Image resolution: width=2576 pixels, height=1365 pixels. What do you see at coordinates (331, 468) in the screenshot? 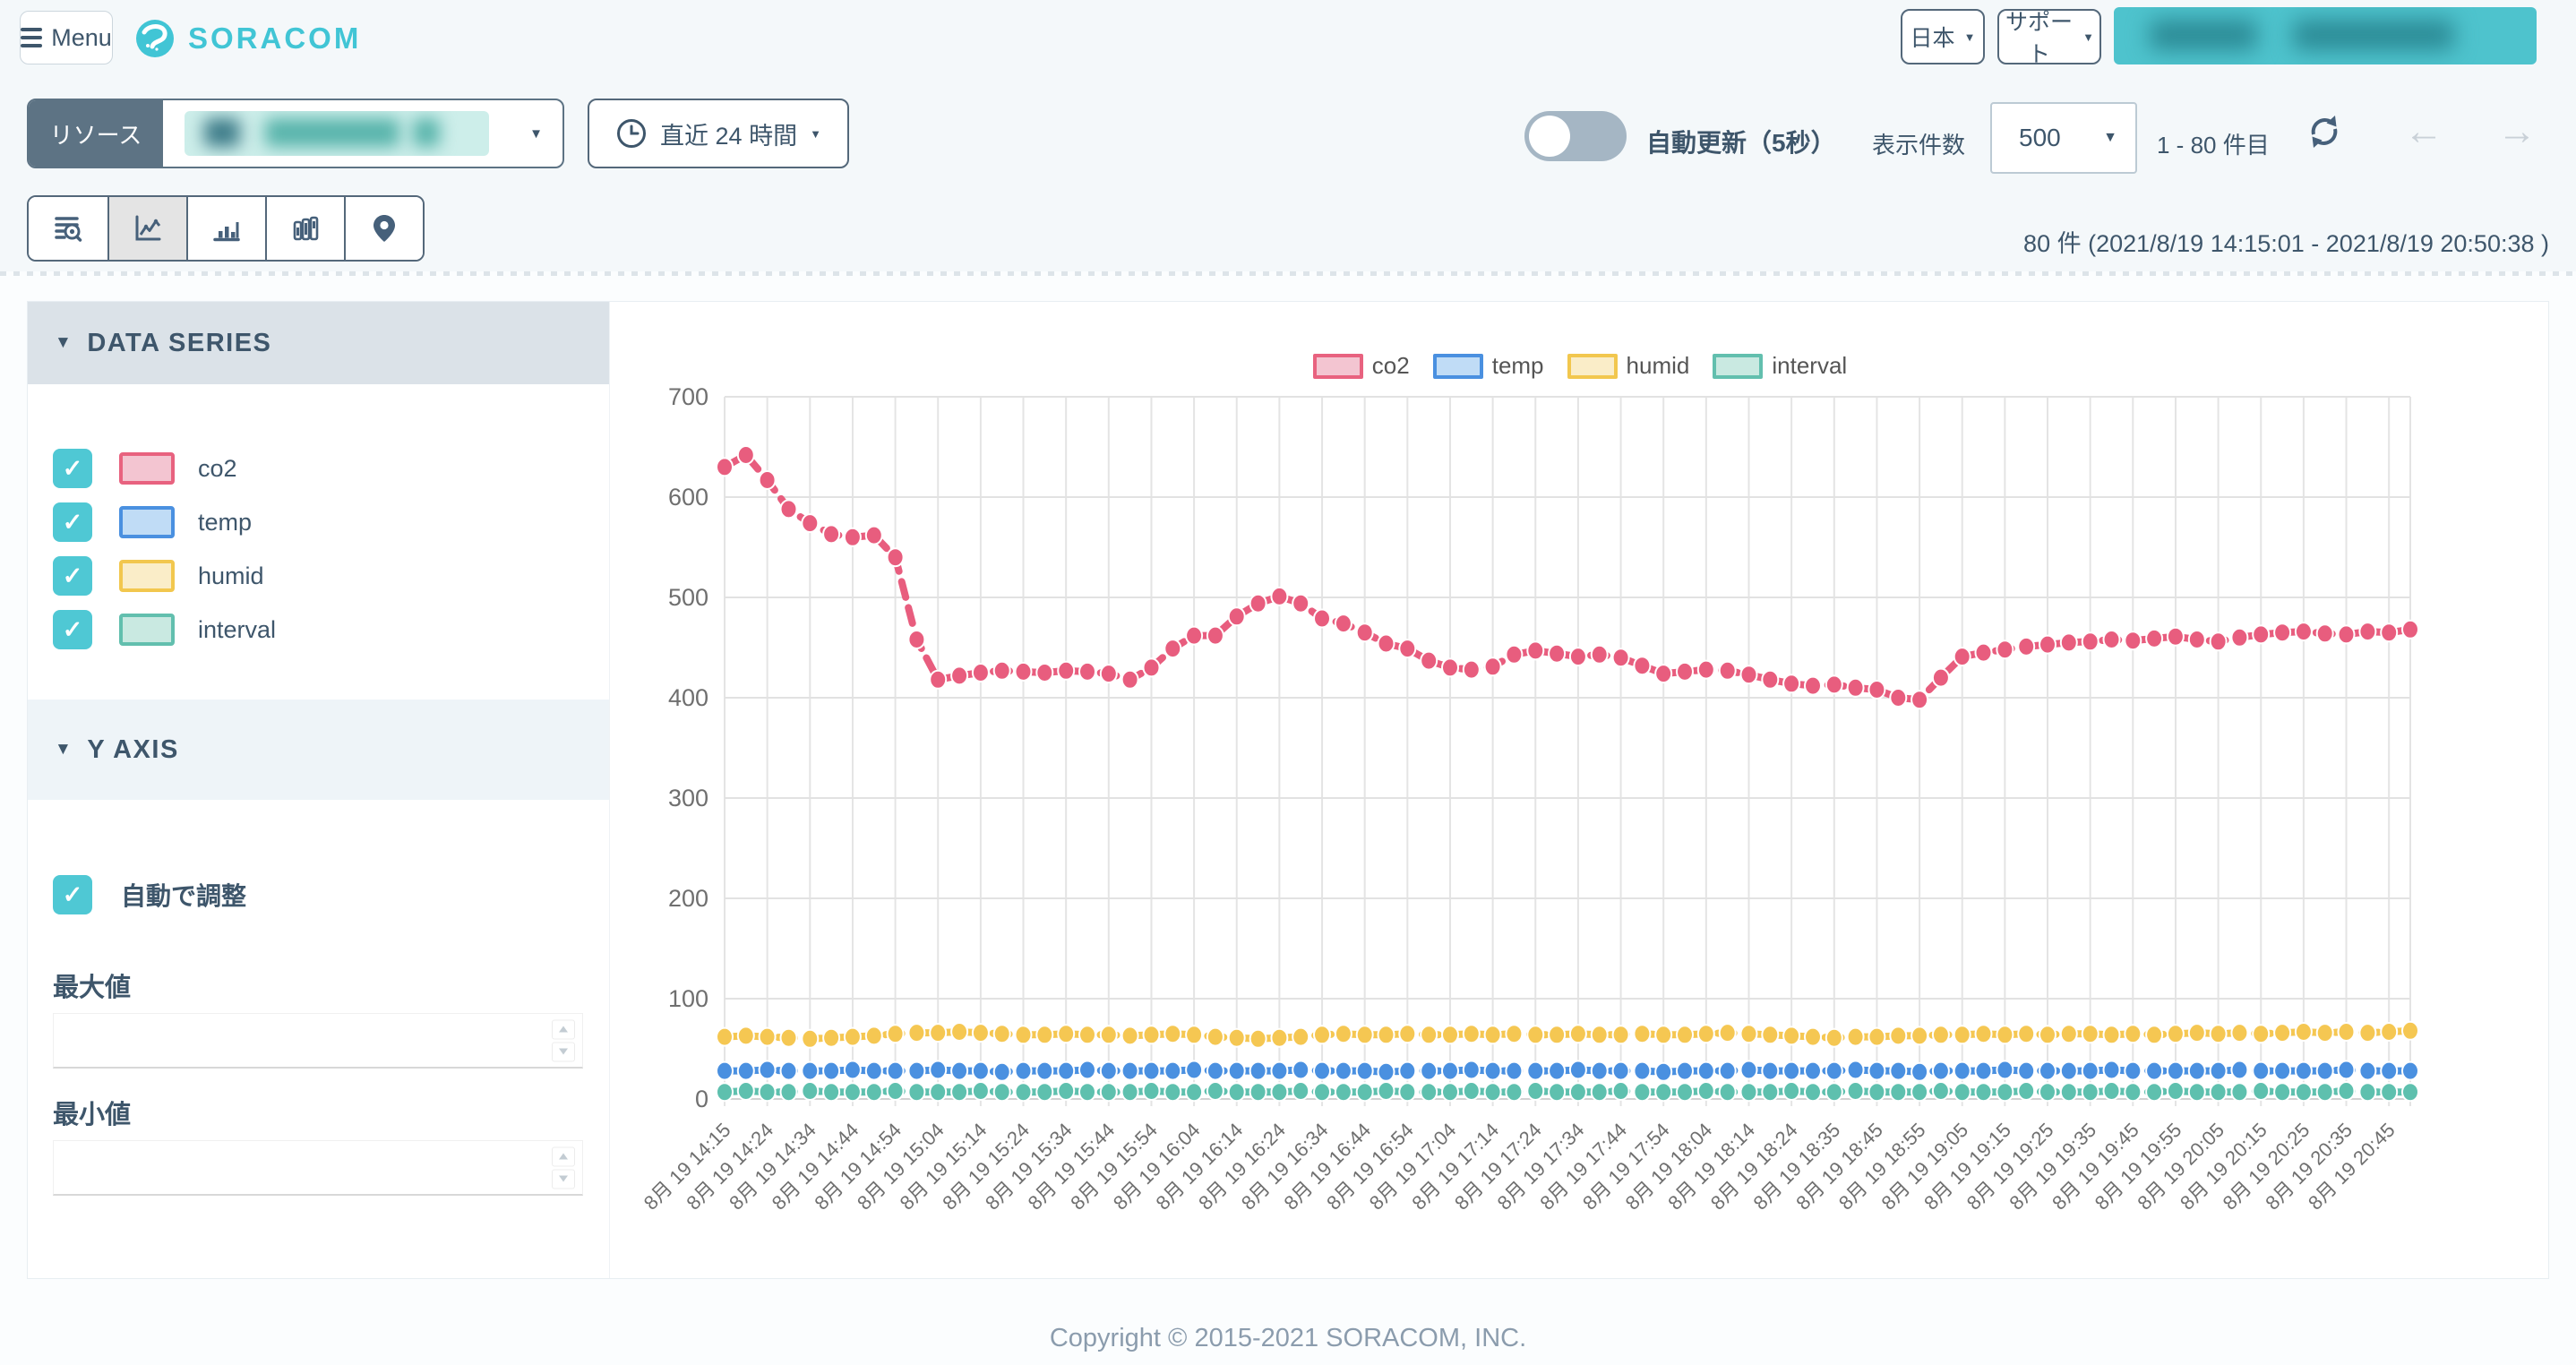
I see `series-row: ✓ co2` at bounding box center [331, 468].